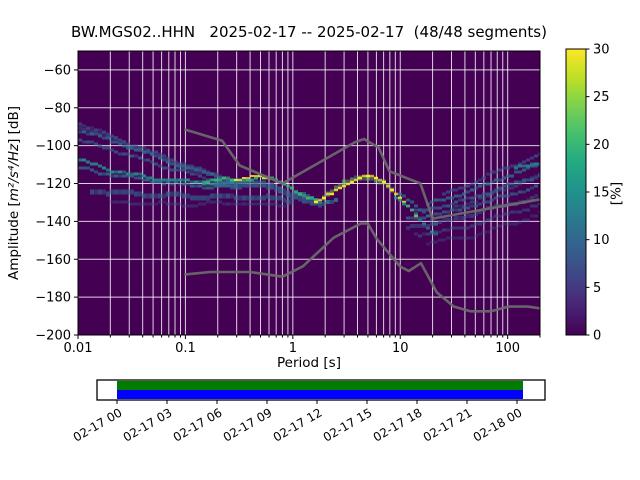  I want to click on timeline-tick-label: 02-17 06, so click(198, 424).